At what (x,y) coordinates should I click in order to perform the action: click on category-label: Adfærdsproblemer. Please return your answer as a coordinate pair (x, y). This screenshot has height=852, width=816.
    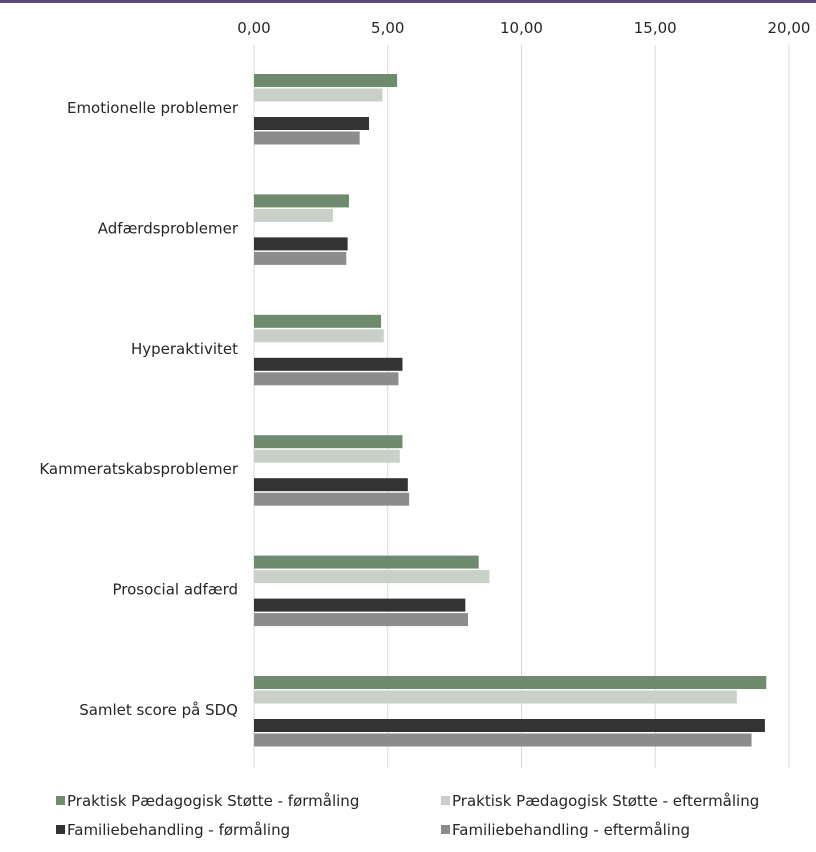
    Looking at the image, I should click on (168, 228).